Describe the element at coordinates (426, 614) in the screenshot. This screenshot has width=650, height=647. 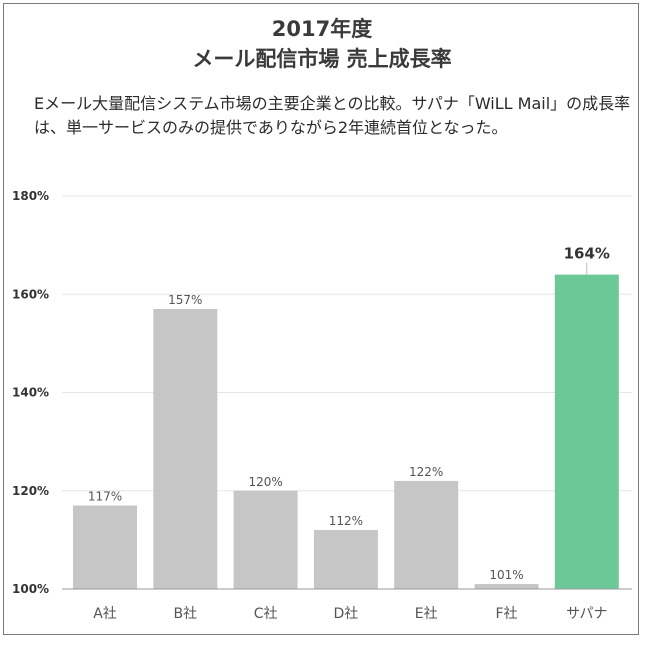
I see `x-tick-label: E社` at that location.